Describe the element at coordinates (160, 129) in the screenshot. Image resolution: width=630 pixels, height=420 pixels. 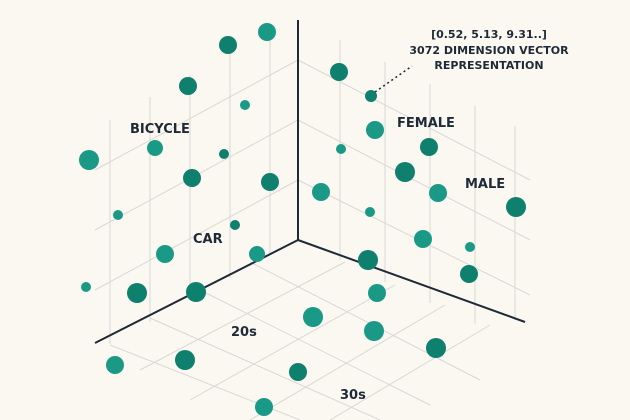
I see `label-bicycle: BICYCLE` at that location.